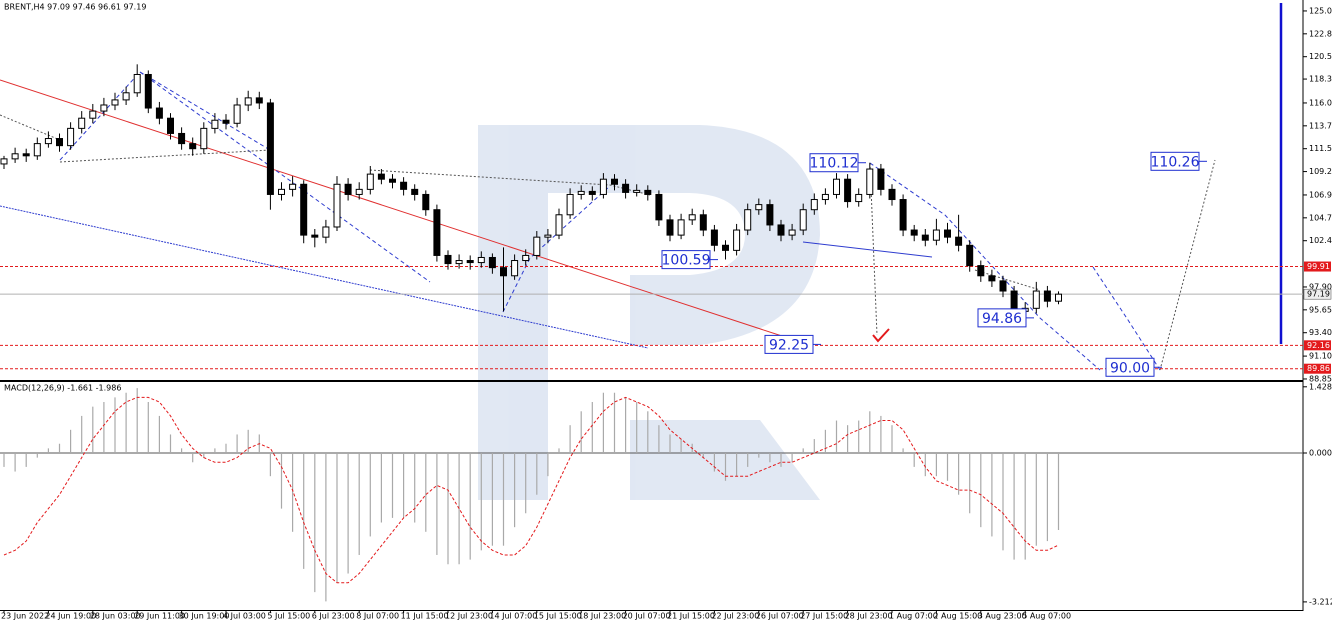  I want to click on y-tick-label: 122.80, so click(1320, 33).